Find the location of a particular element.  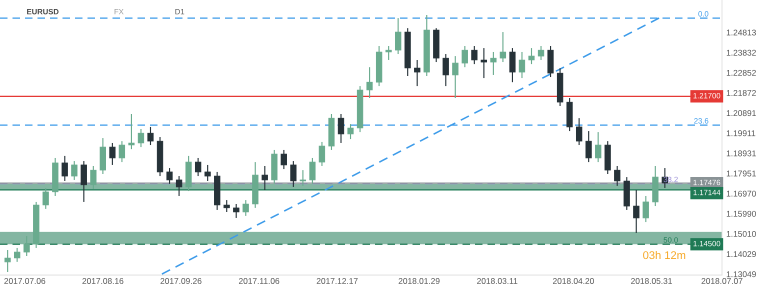

y-tick-label: 1.16970 is located at coordinates (741, 193).